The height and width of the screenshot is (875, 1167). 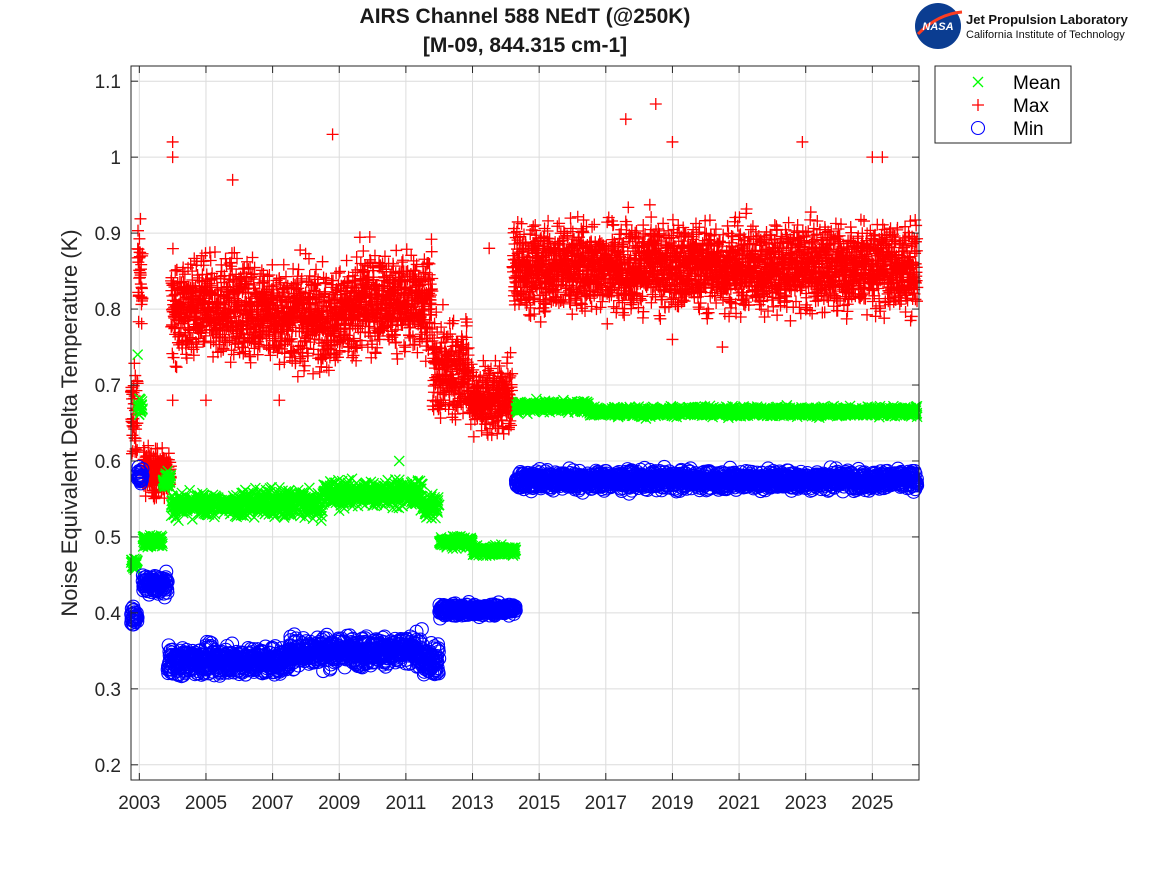 What do you see at coordinates (1045, 35) in the screenshot?
I see `jpl-subtitle: California Institute of Technology` at bounding box center [1045, 35].